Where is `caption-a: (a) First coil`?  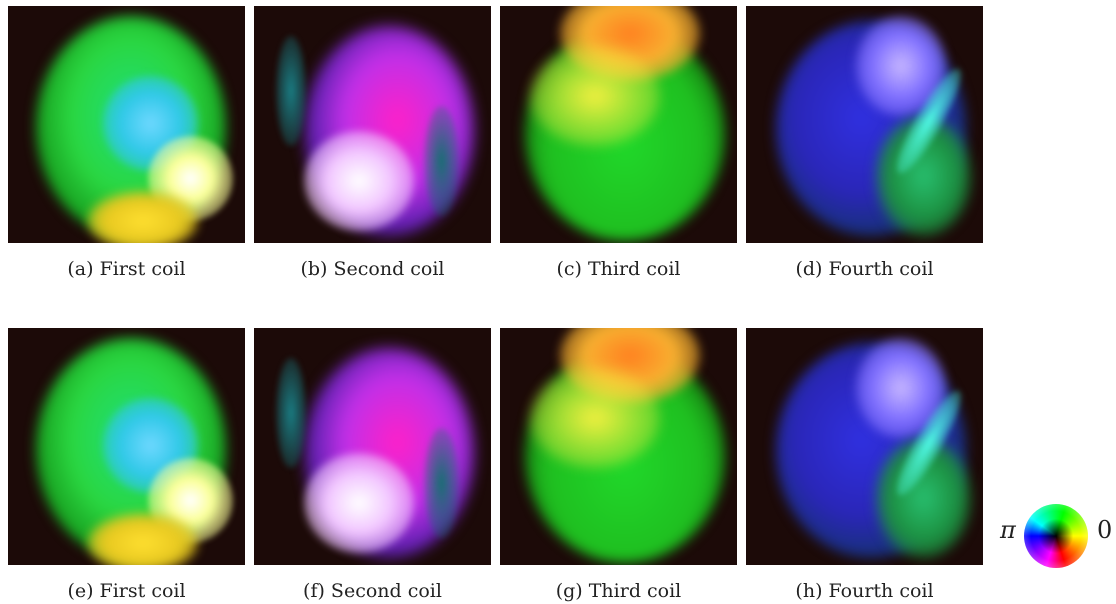
caption-a: (a) First coil is located at coordinates (126, 269).